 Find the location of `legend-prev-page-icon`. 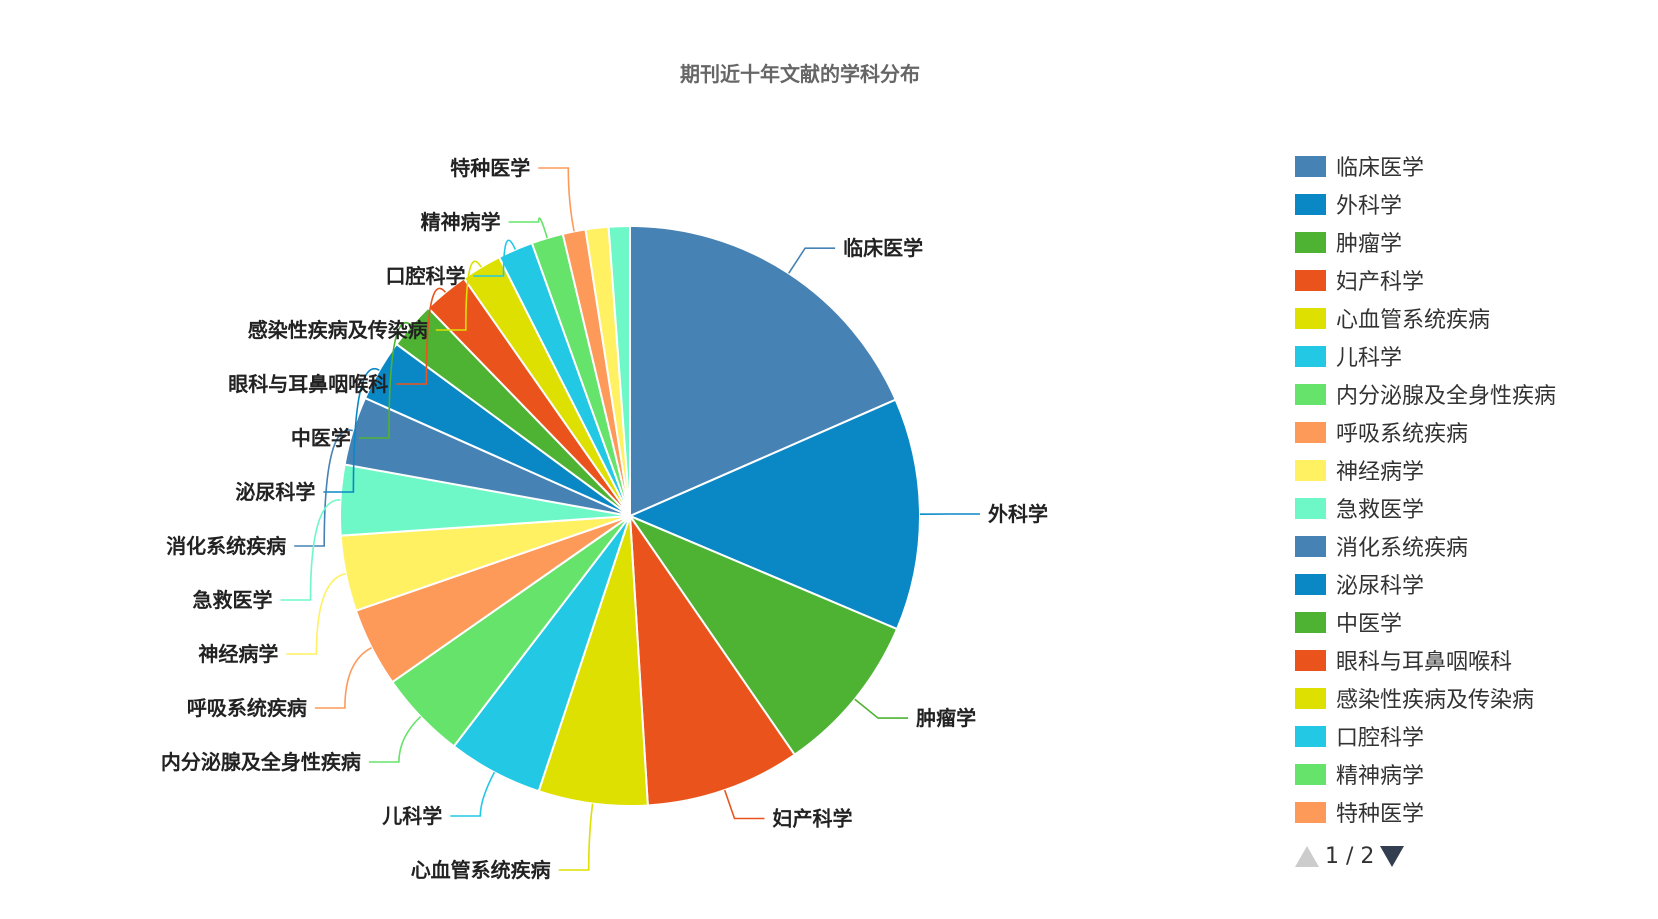

legend-prev-page-icon is located at coordinates (1307, 856).